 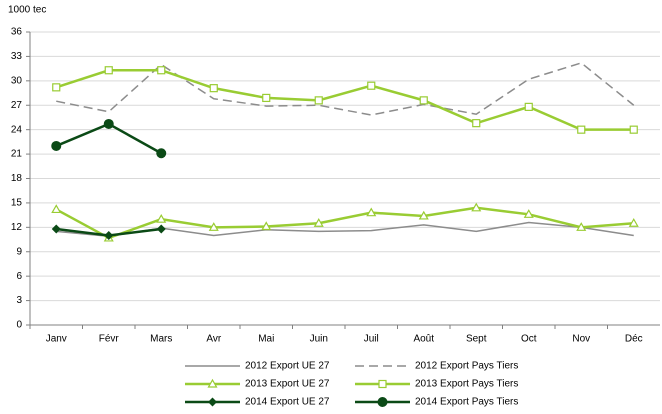 I want to click on x-tick-label: Juil, so click(x=371, y=339).